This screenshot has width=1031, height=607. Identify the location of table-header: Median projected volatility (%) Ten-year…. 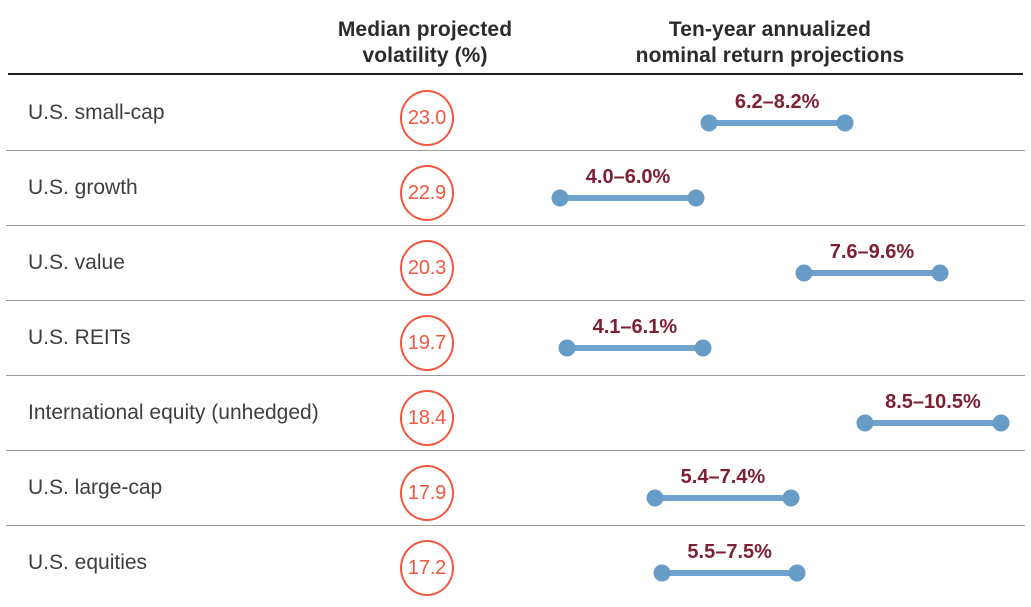
(515, 37).